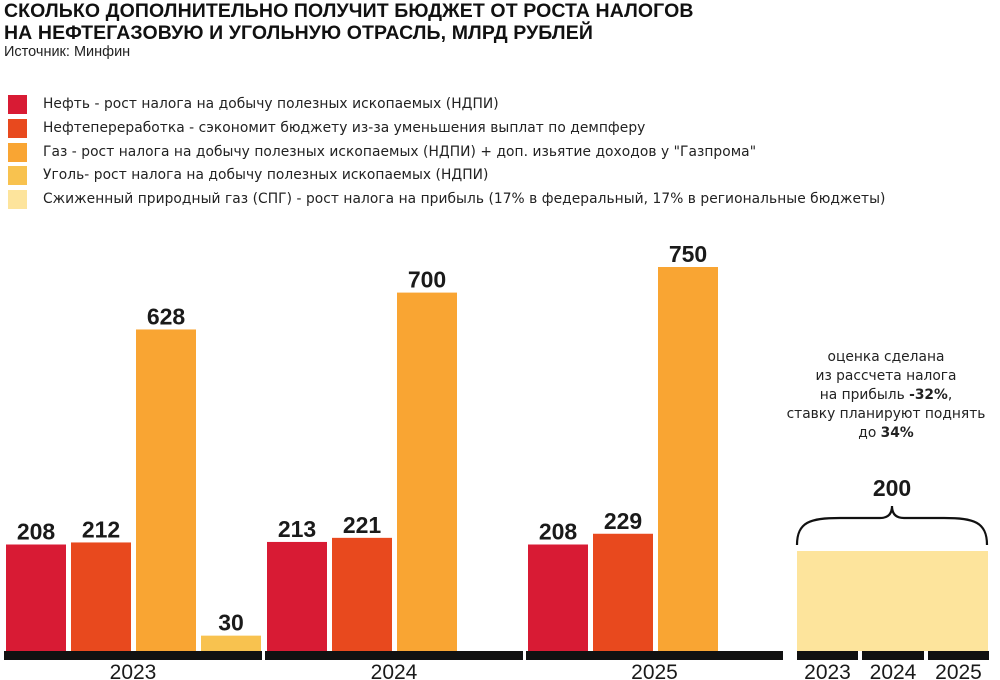 The width and height of the screenshot is (1000, 680). What do you see at coordinates (893, 670) in the screenshot?
I see `spg-tick-label-2024: 2024` at bounding box center [893, 670].